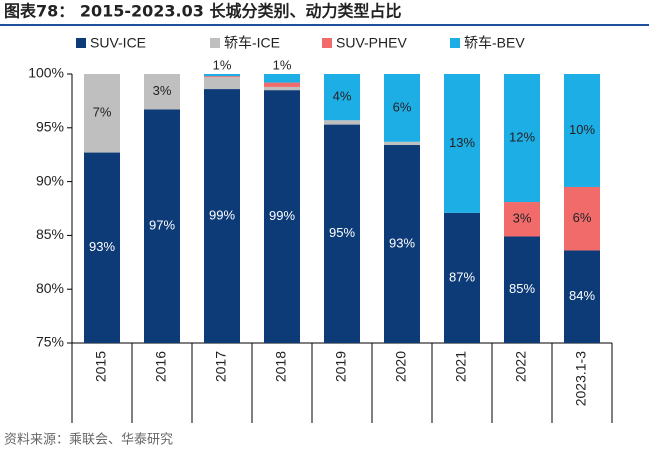 The image size is (649, 465). Describe the element at coordinates (341, 366) in the screenshot. I see `x-tick-label: 2019` at that location.